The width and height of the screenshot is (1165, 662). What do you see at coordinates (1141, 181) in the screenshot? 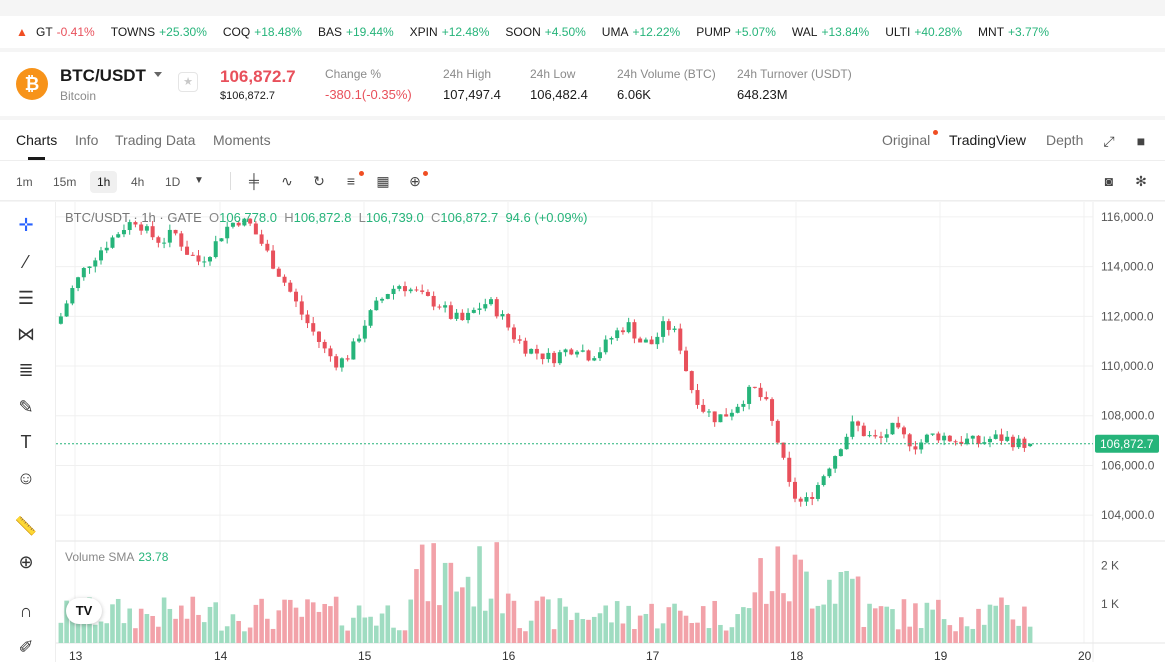
I see `settings-gear-icon: ✻` at bounding box center [1141, 181].